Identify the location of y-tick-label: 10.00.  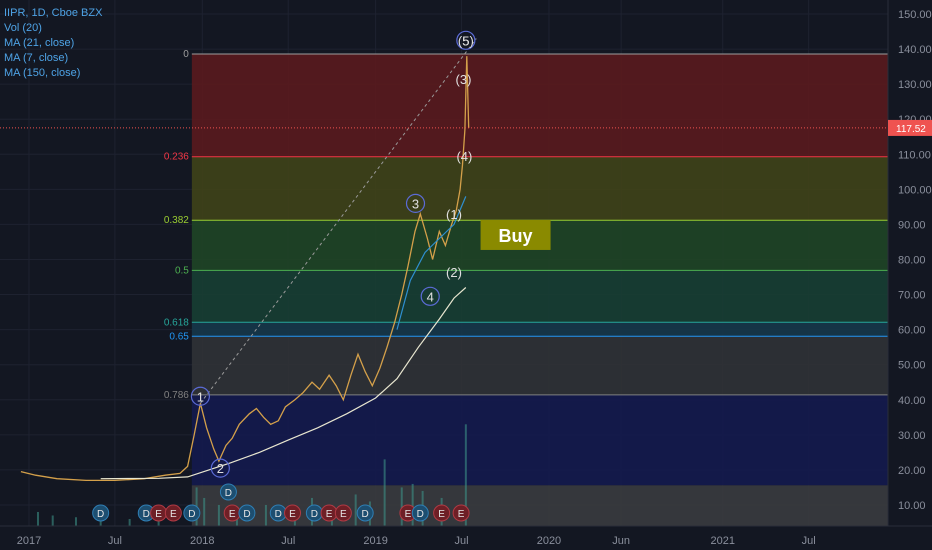
(912, 506).